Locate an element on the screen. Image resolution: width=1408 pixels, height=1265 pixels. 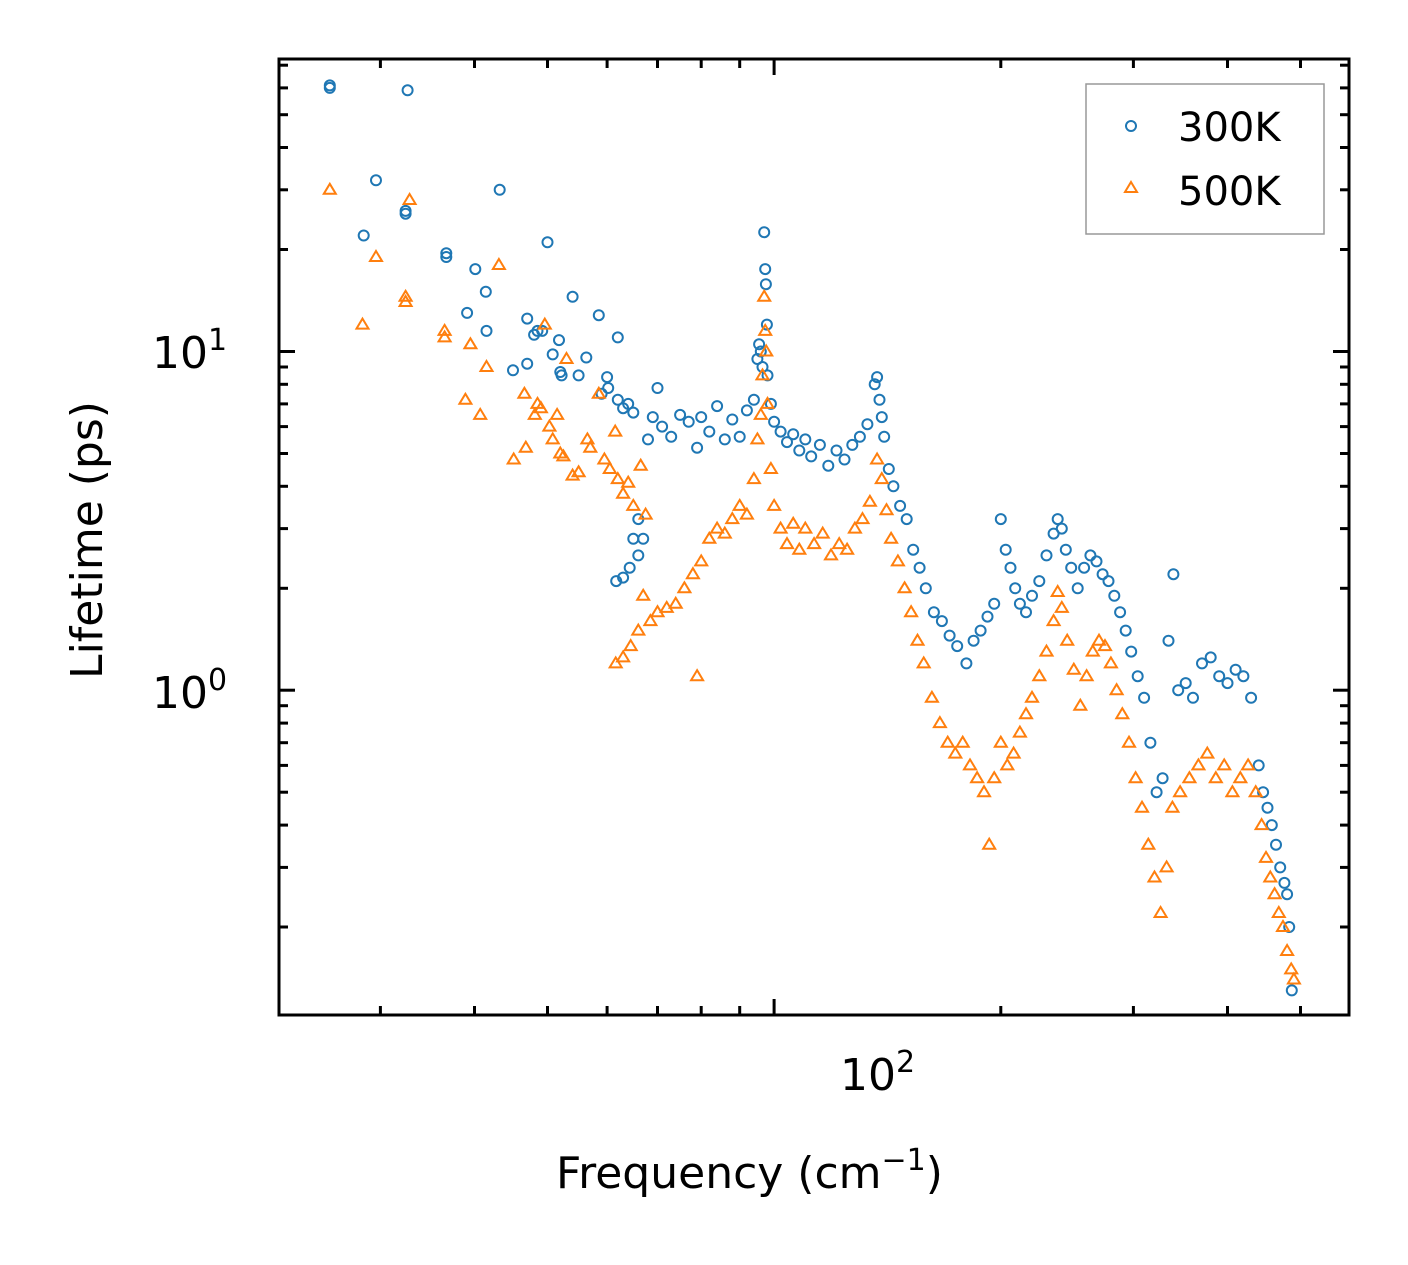
legend: 300K 500K is located at coordinates (1205, 159).